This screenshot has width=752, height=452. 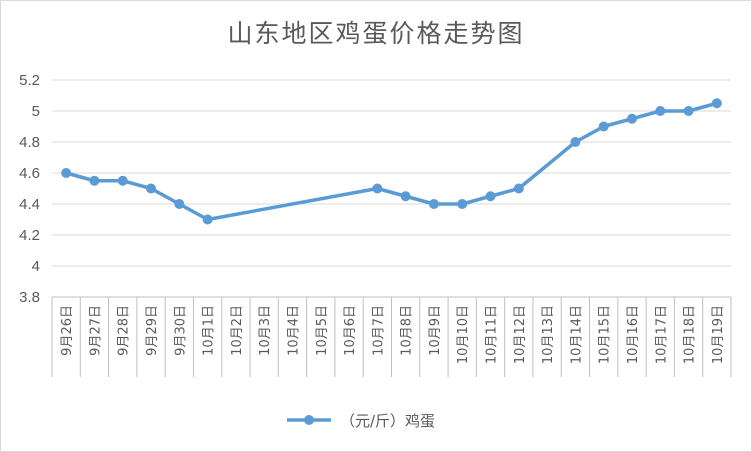 I want to click on y-tick-label: 4.4, so click(x=29, y=204).